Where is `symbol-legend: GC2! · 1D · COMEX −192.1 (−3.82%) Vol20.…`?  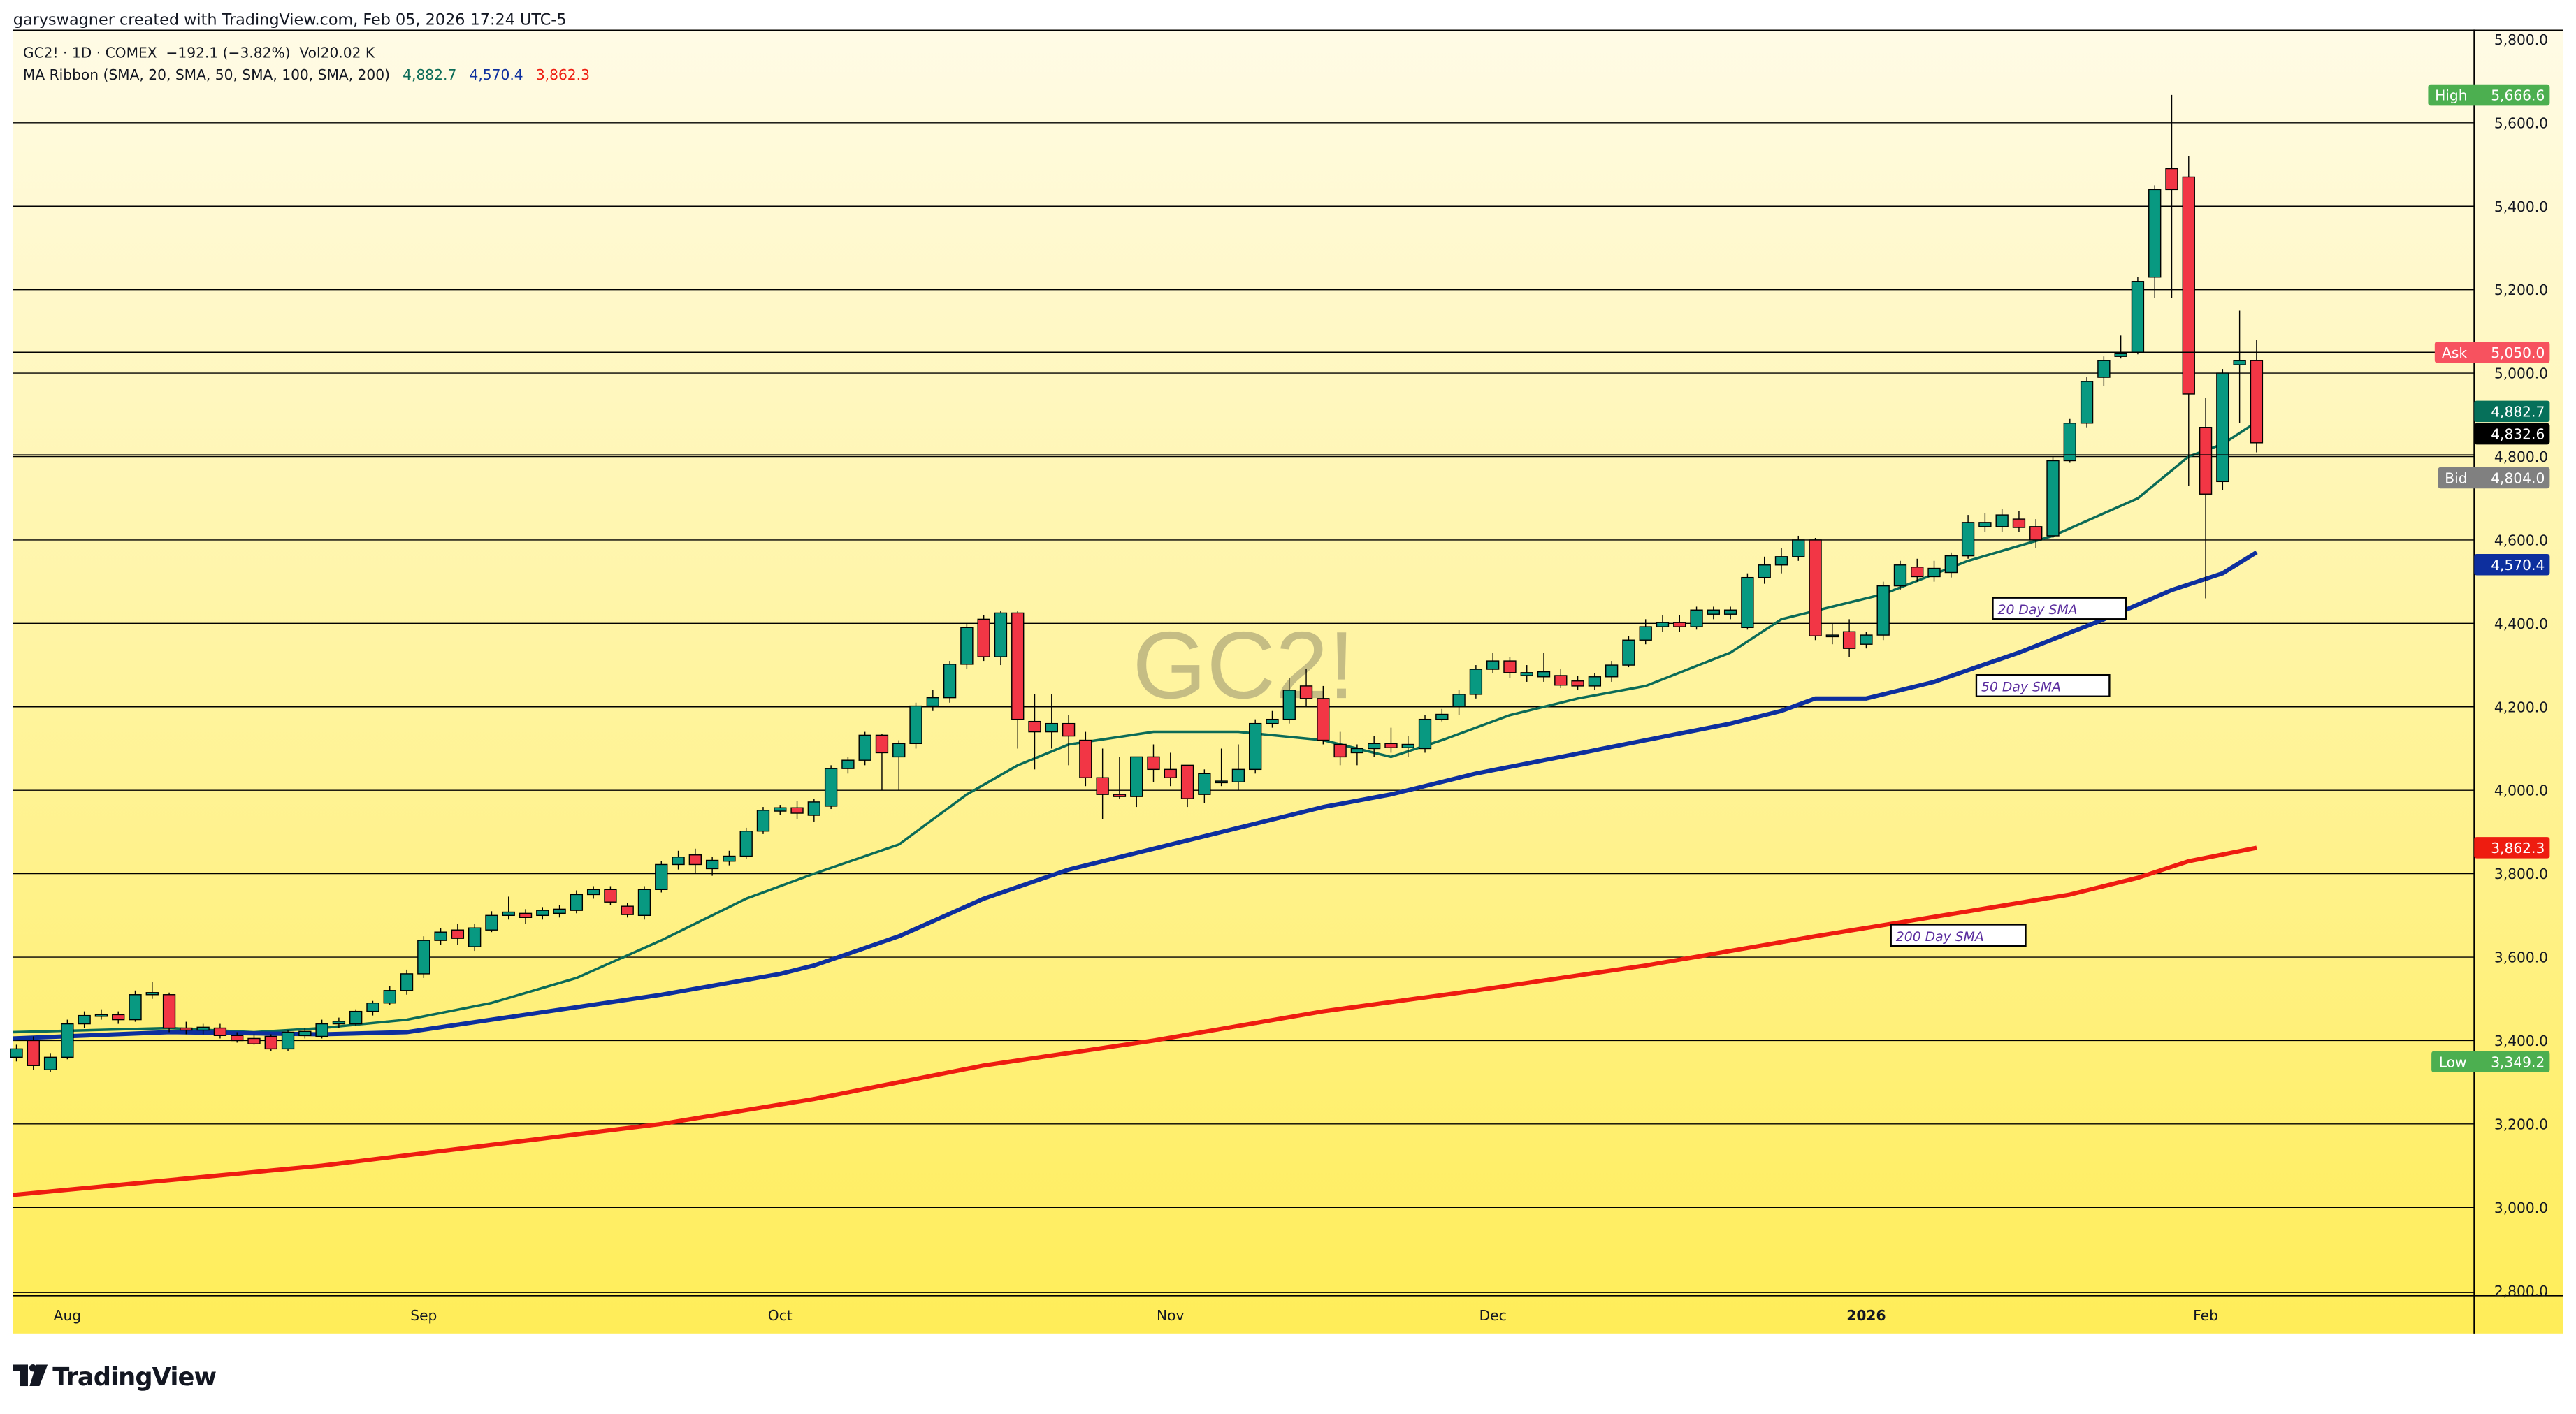 symbol-legend: GC2! · 1D · COMEX −192.1 (−3.82%) Vol20.… is located at coordinates (199, 52).